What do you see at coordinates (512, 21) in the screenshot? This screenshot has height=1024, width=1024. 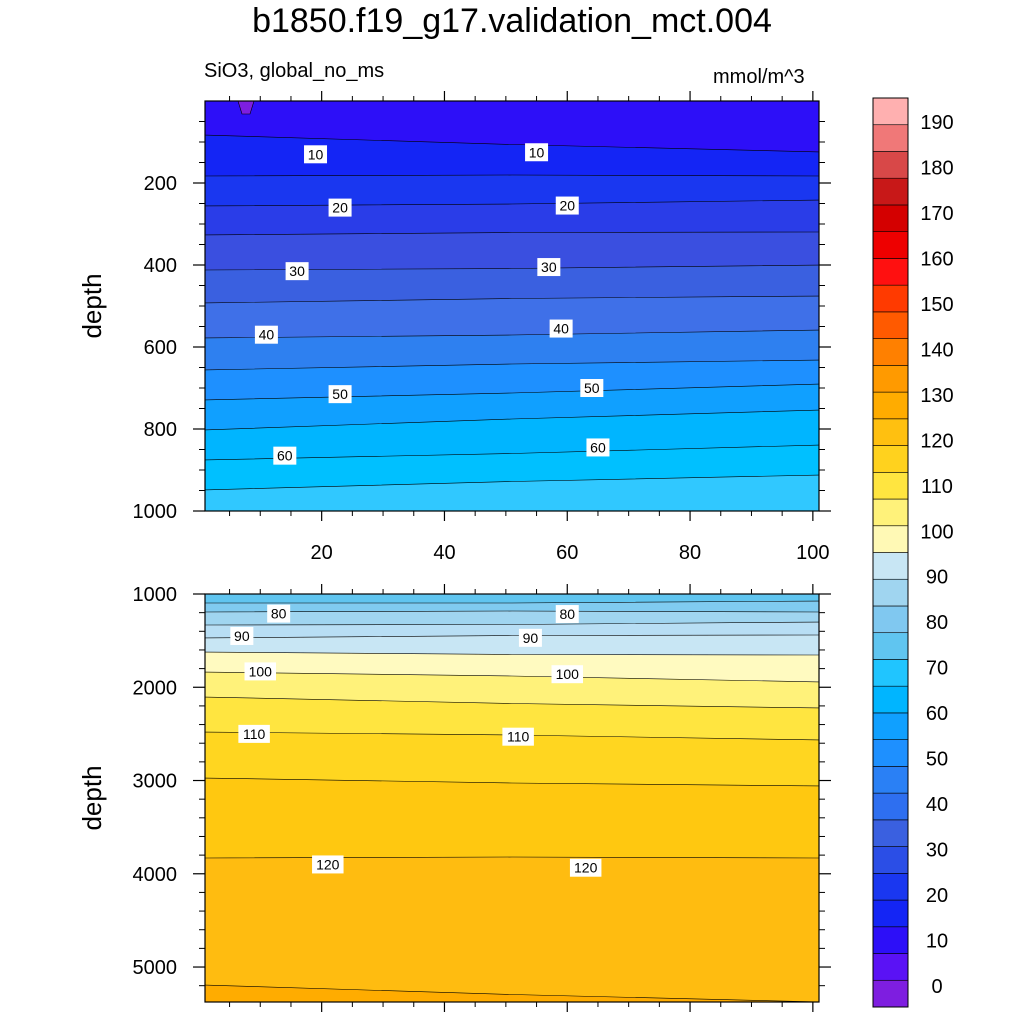 I see `chart-title: b1850.f19_g17.validation_mct.004` at bounding box center [512, 21].